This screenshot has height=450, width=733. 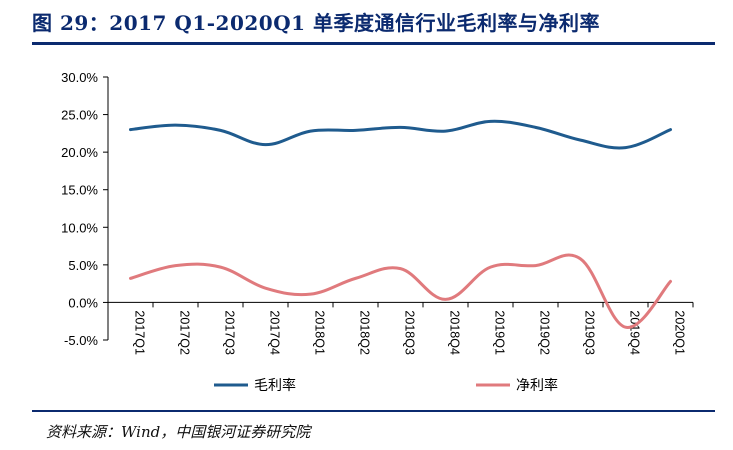 I want to click on figure-title: 图 29：2017 Q1-2020Q1 单季度通信行业毛利率与净利率, so click(x=316, y=23).